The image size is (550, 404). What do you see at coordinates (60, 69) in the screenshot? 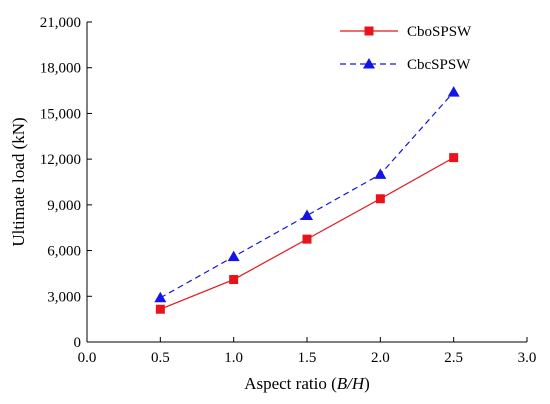
I see `y-tick-label: 18,000` at bounding box center [60, 69].